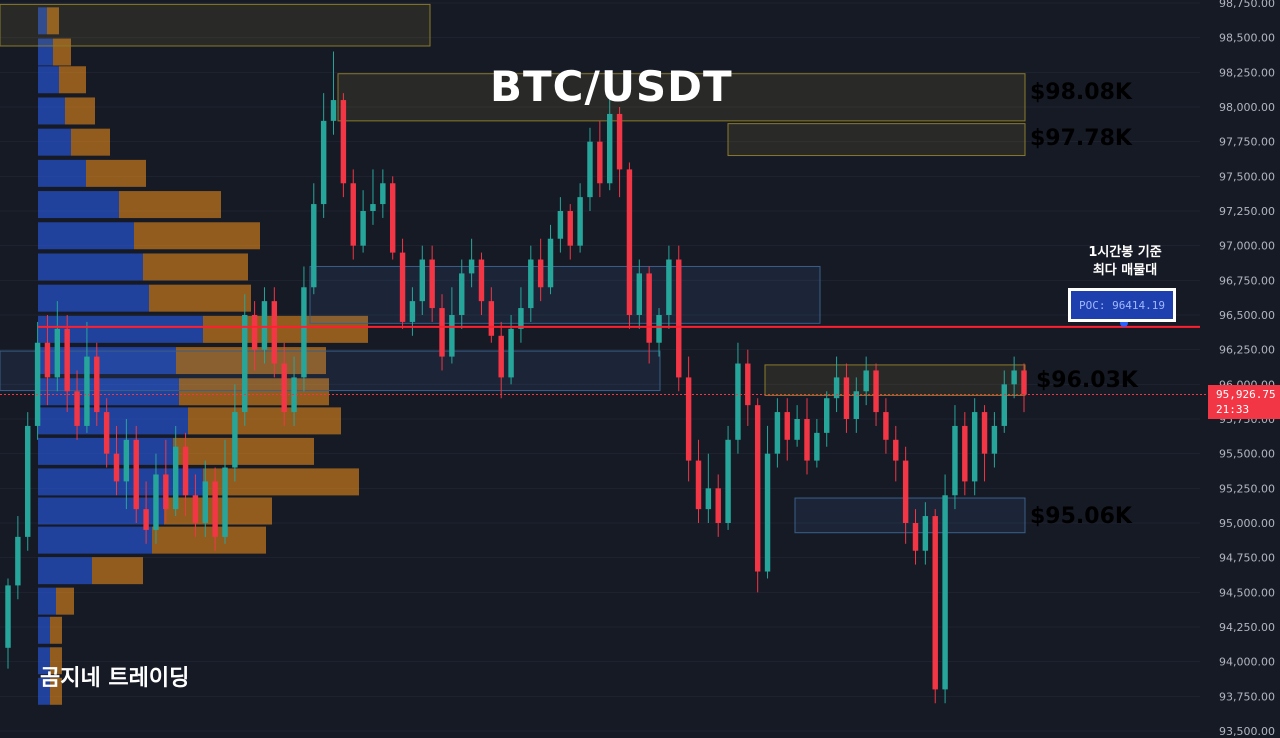 The width and height of the screenshot is (1280, 738). Describe the element at coordinates (1125, 262) in the screenshot. I see `poc-note: 1시간봉 기준 최다 매물대` at that location.